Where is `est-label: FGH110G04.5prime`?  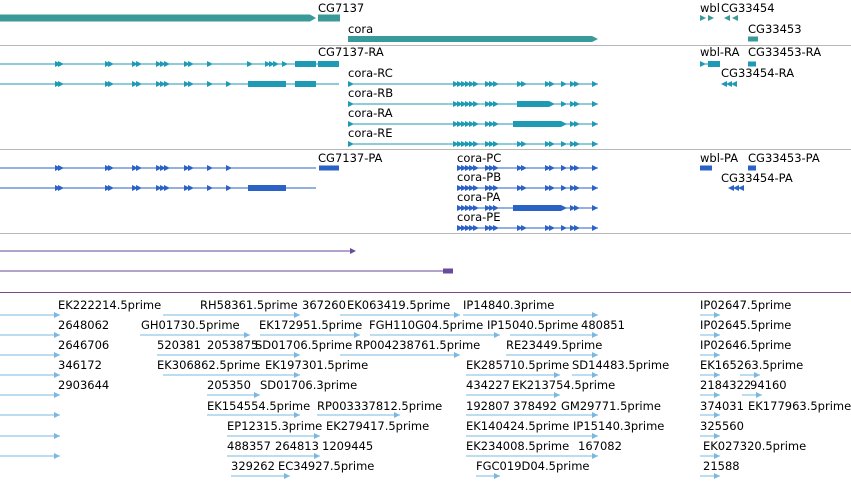
est-label: FGH110G04.5prime is located at coordinates (426, 325).